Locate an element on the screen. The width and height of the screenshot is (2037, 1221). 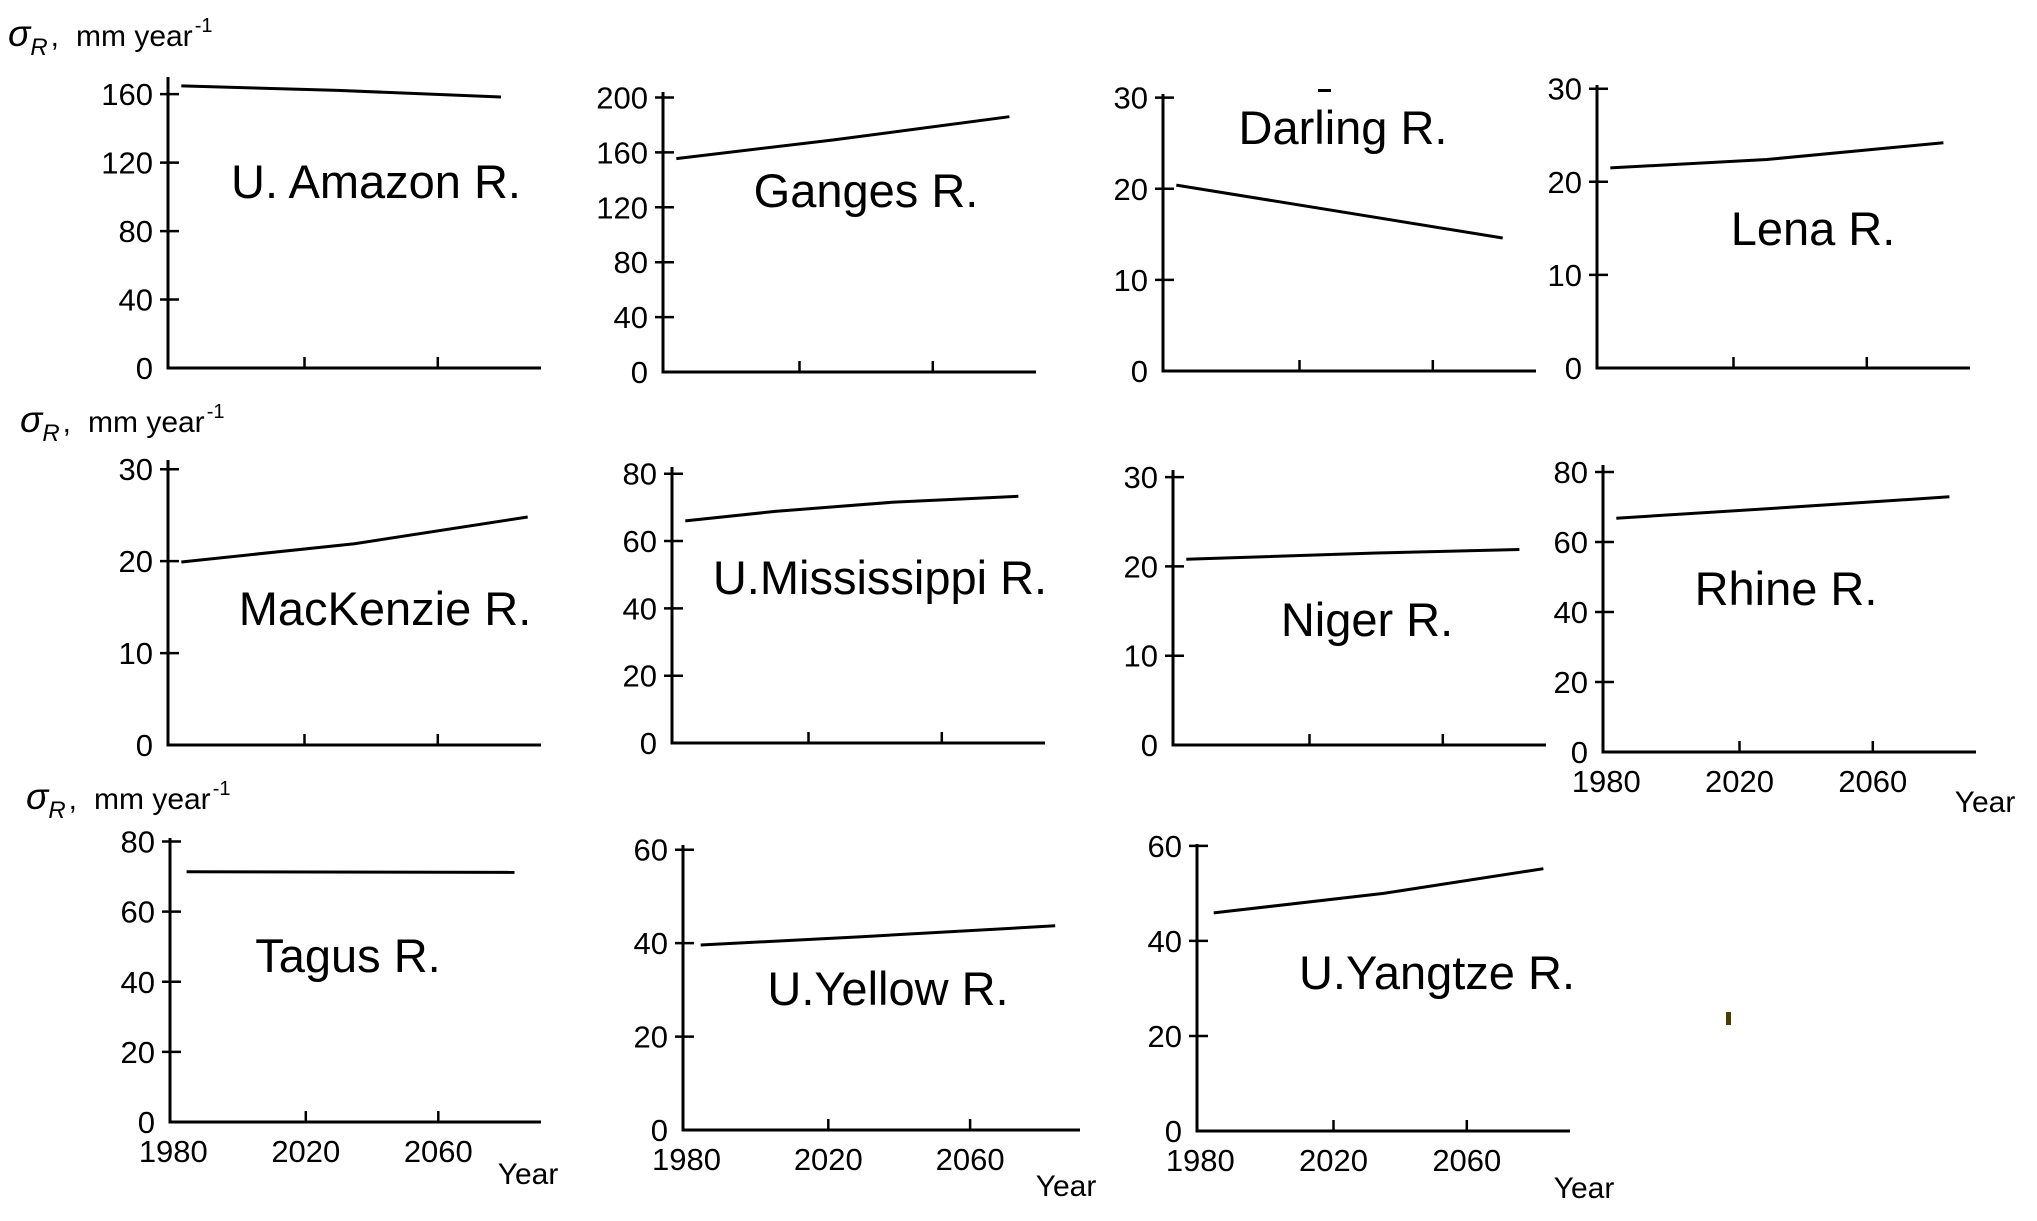
panel-u-mississippi-r: 0 20 40 60 80 U.Mississippi R. is located at coordinates (835, 609).